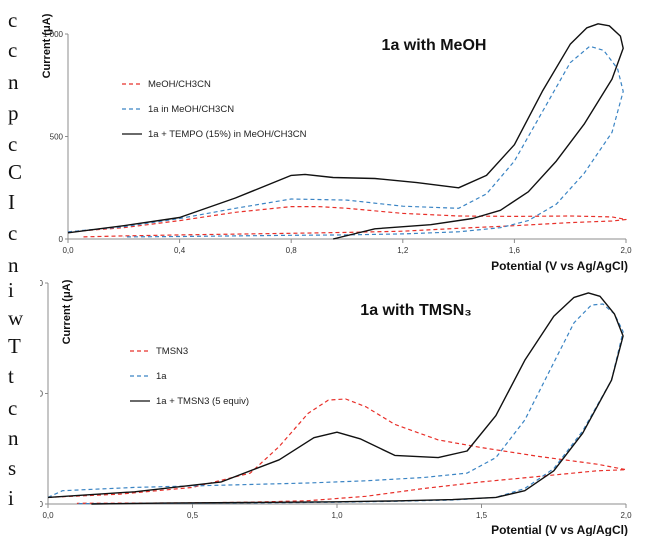 This screenshot has height=540, width=648. Describe the element at coordinates (172, 351) in the screenshot. I see `legend-label-0: TMSN3` at that location.